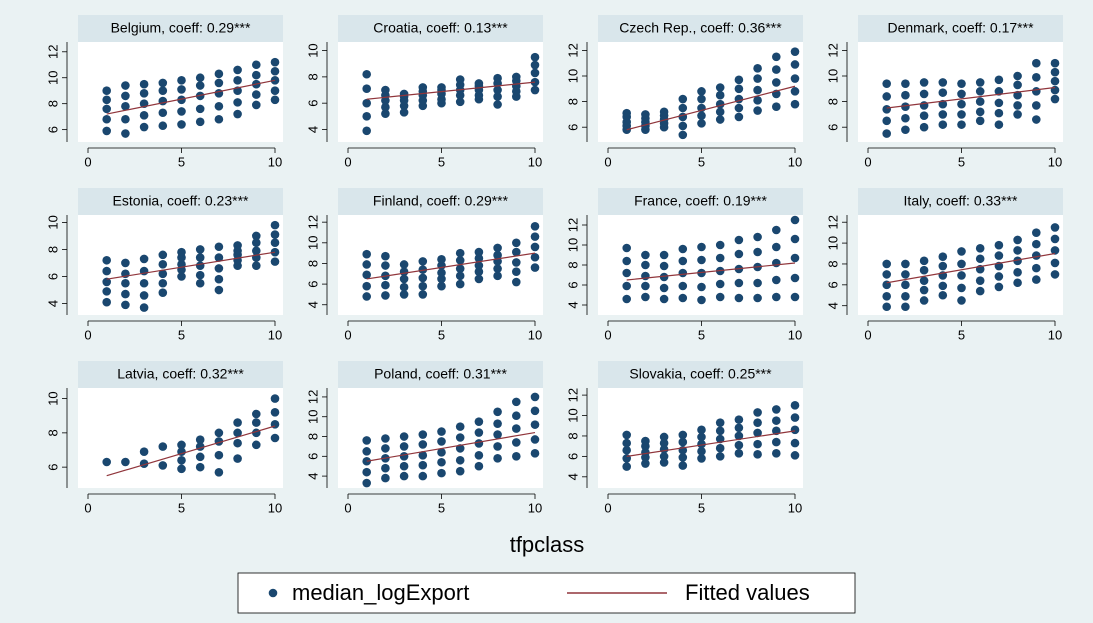 Image resolution: width=1093 pixels, height=623 pixels. I want to click on panel-title: Latvia, coeff: 0.32***, so click(180, 374).